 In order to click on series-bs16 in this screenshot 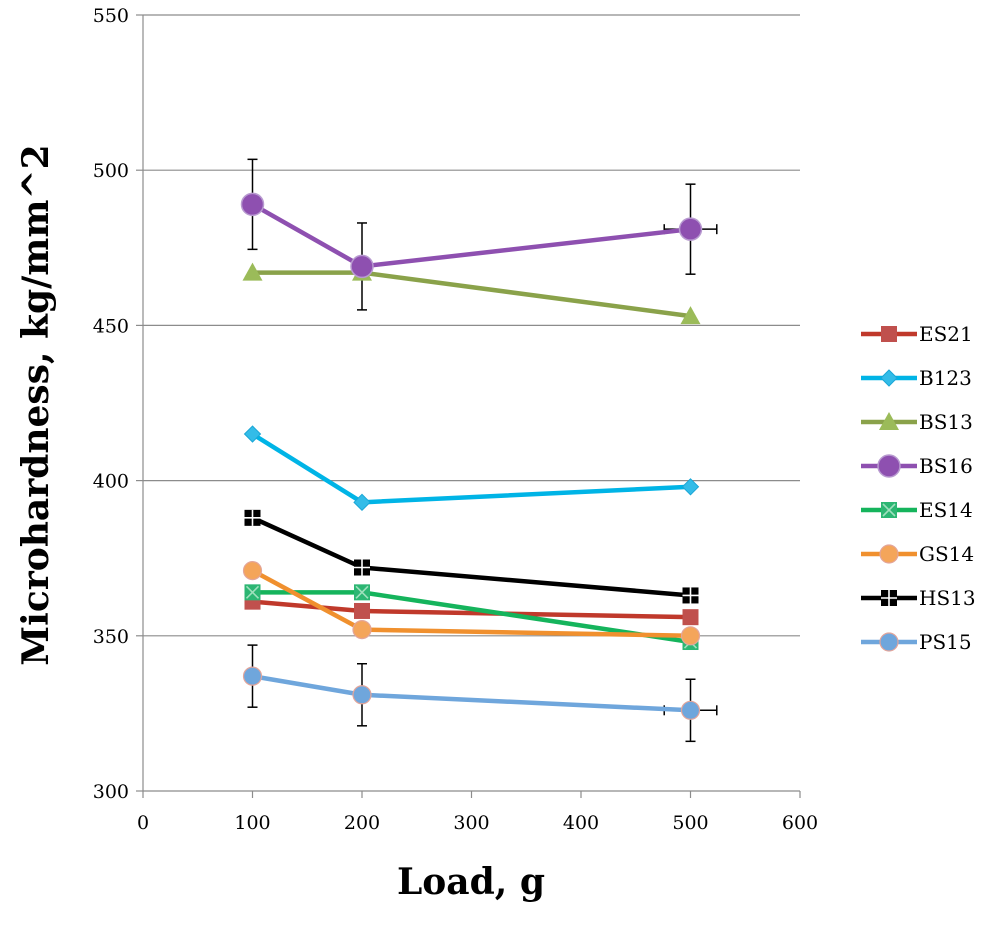, I will do `click(472, 235)`.